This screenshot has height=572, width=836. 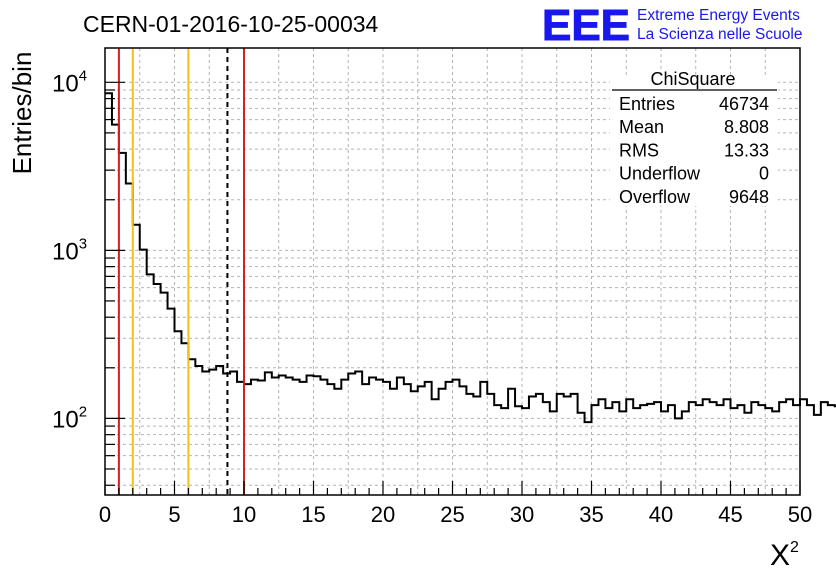 What do you see at coordinates (794, 547) in the screenshot?
I see `x-axis-label-sup: 2` at bounding box center [794, 547].